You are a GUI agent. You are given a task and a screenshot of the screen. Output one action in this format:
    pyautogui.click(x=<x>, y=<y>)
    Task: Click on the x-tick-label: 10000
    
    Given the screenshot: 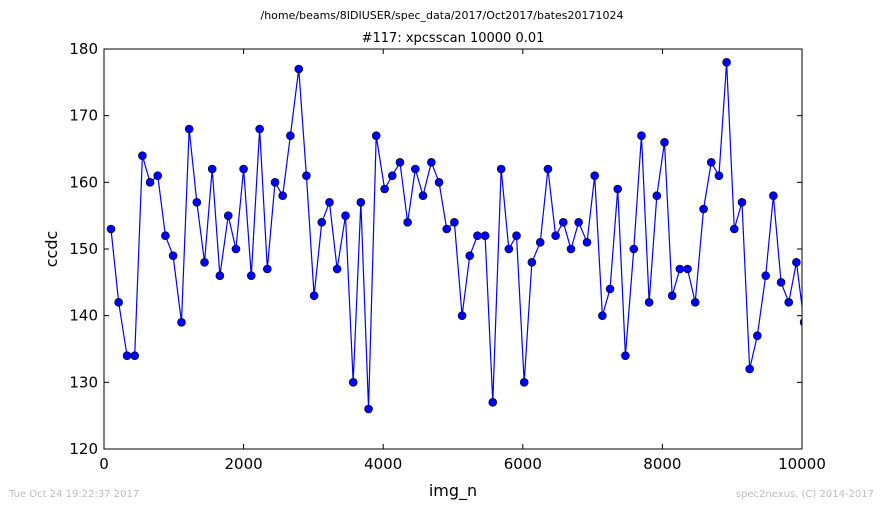 What is the action you would take?
    pyautogui.click(x=802, y=464)
    